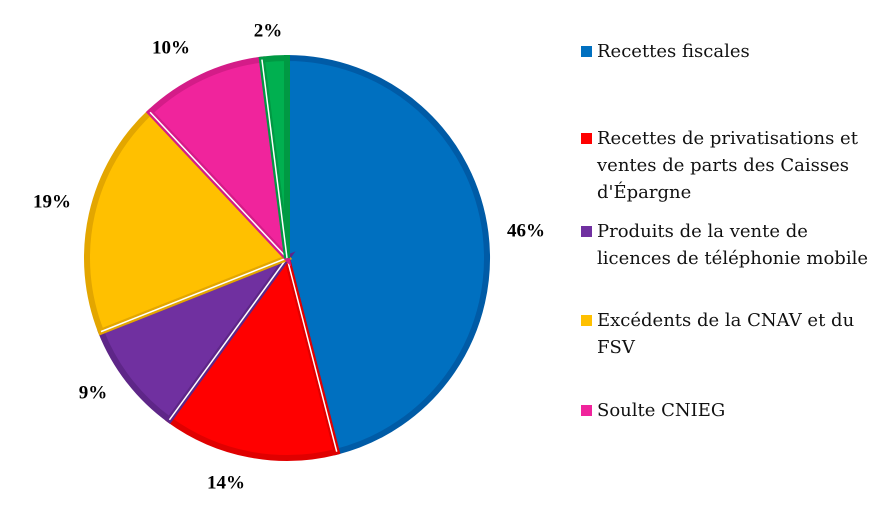 This screenshot has width=886, height=517. I want to click on legend-swatch-soulte-cnieg, so click(586, 410).